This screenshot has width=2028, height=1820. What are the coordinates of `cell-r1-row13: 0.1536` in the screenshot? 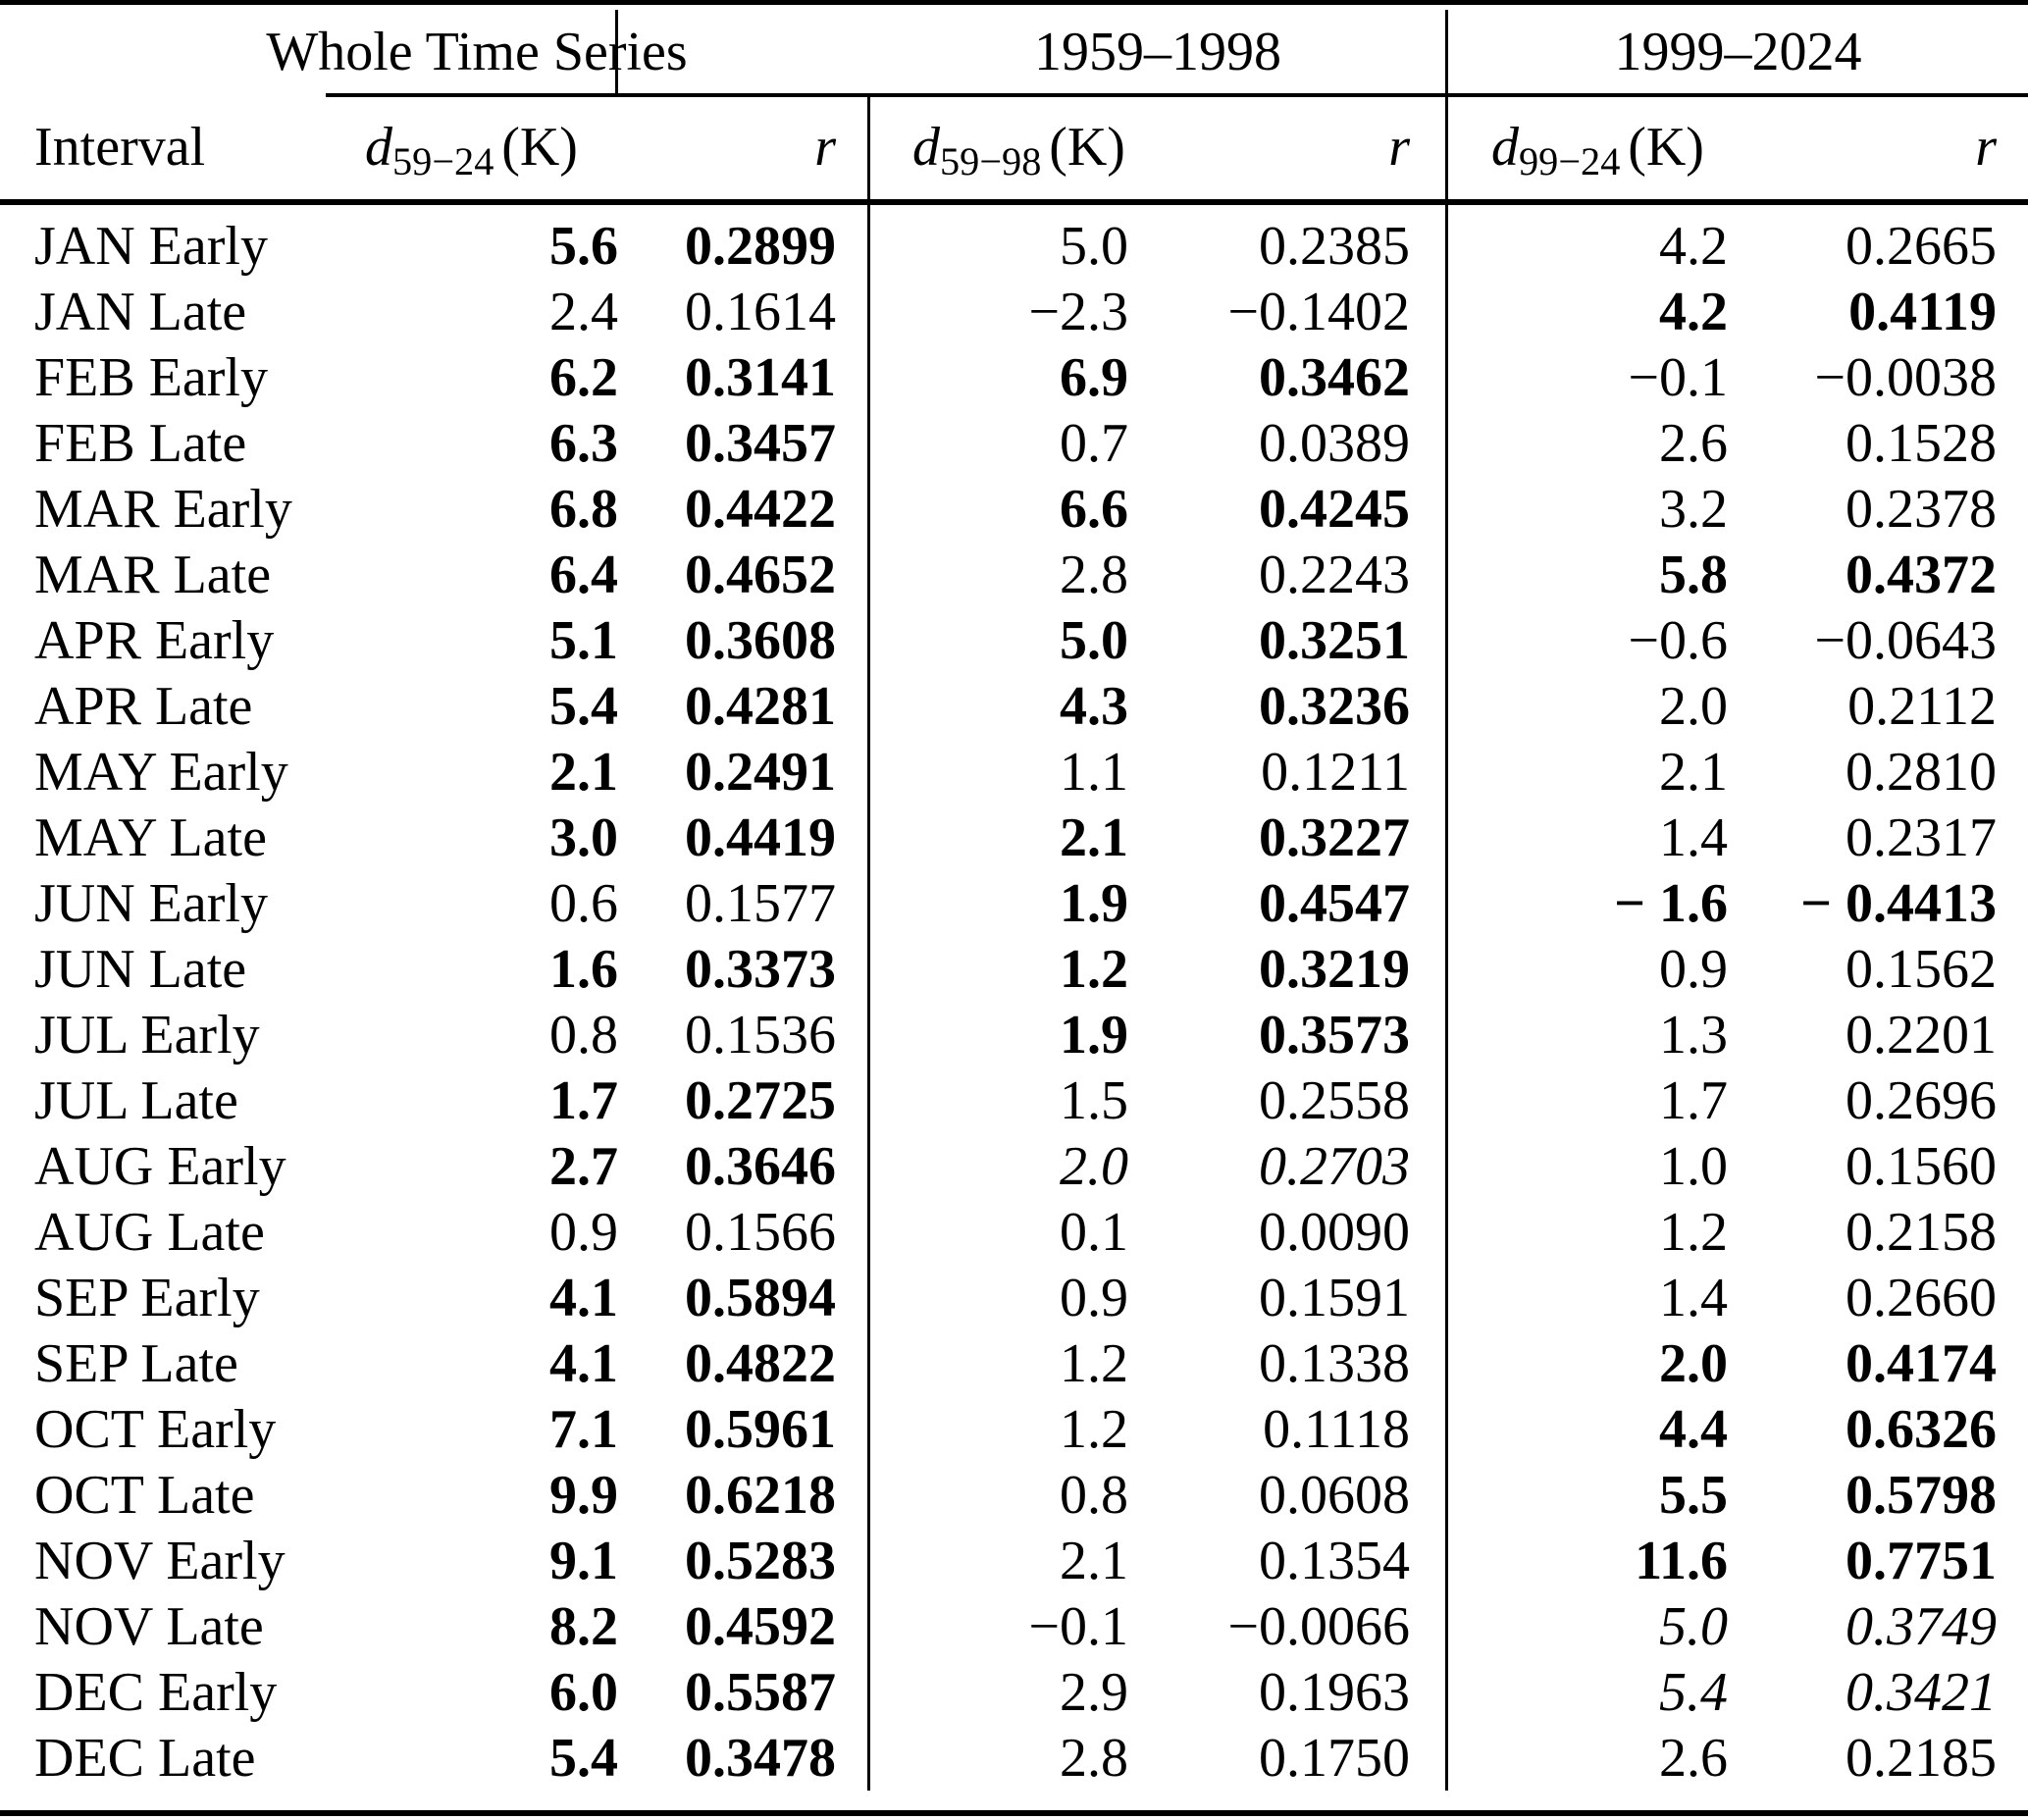 It's located at (744, 1034).